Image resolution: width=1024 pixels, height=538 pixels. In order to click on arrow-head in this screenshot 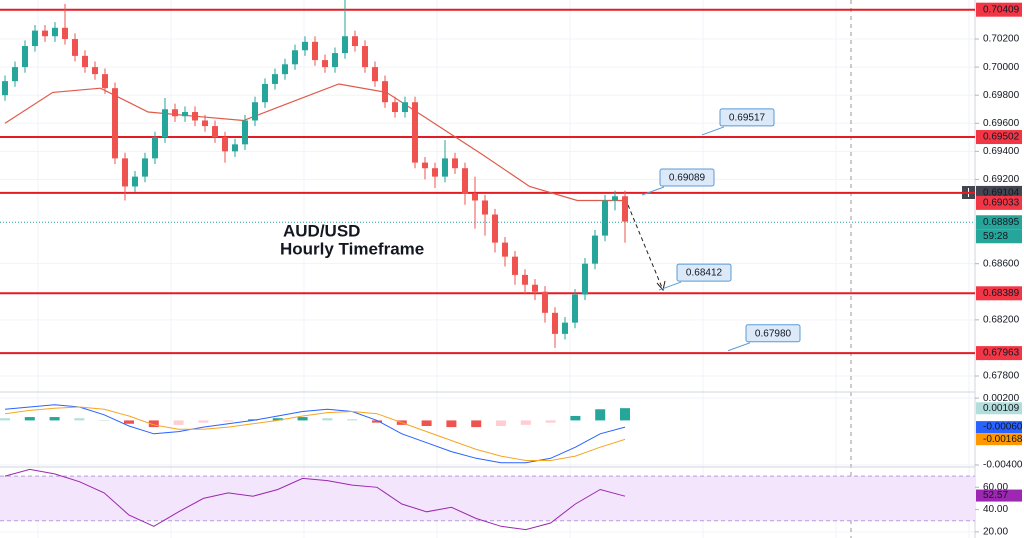, I will do `click(661, 286)`.